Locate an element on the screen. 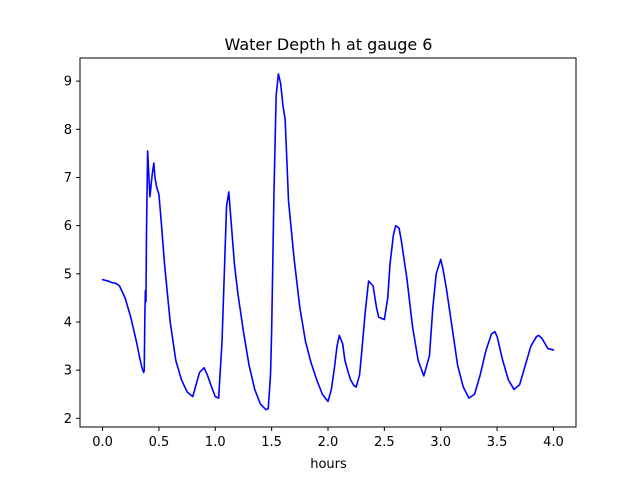  x-axis-label: hours is located at coordinates (328, 464).